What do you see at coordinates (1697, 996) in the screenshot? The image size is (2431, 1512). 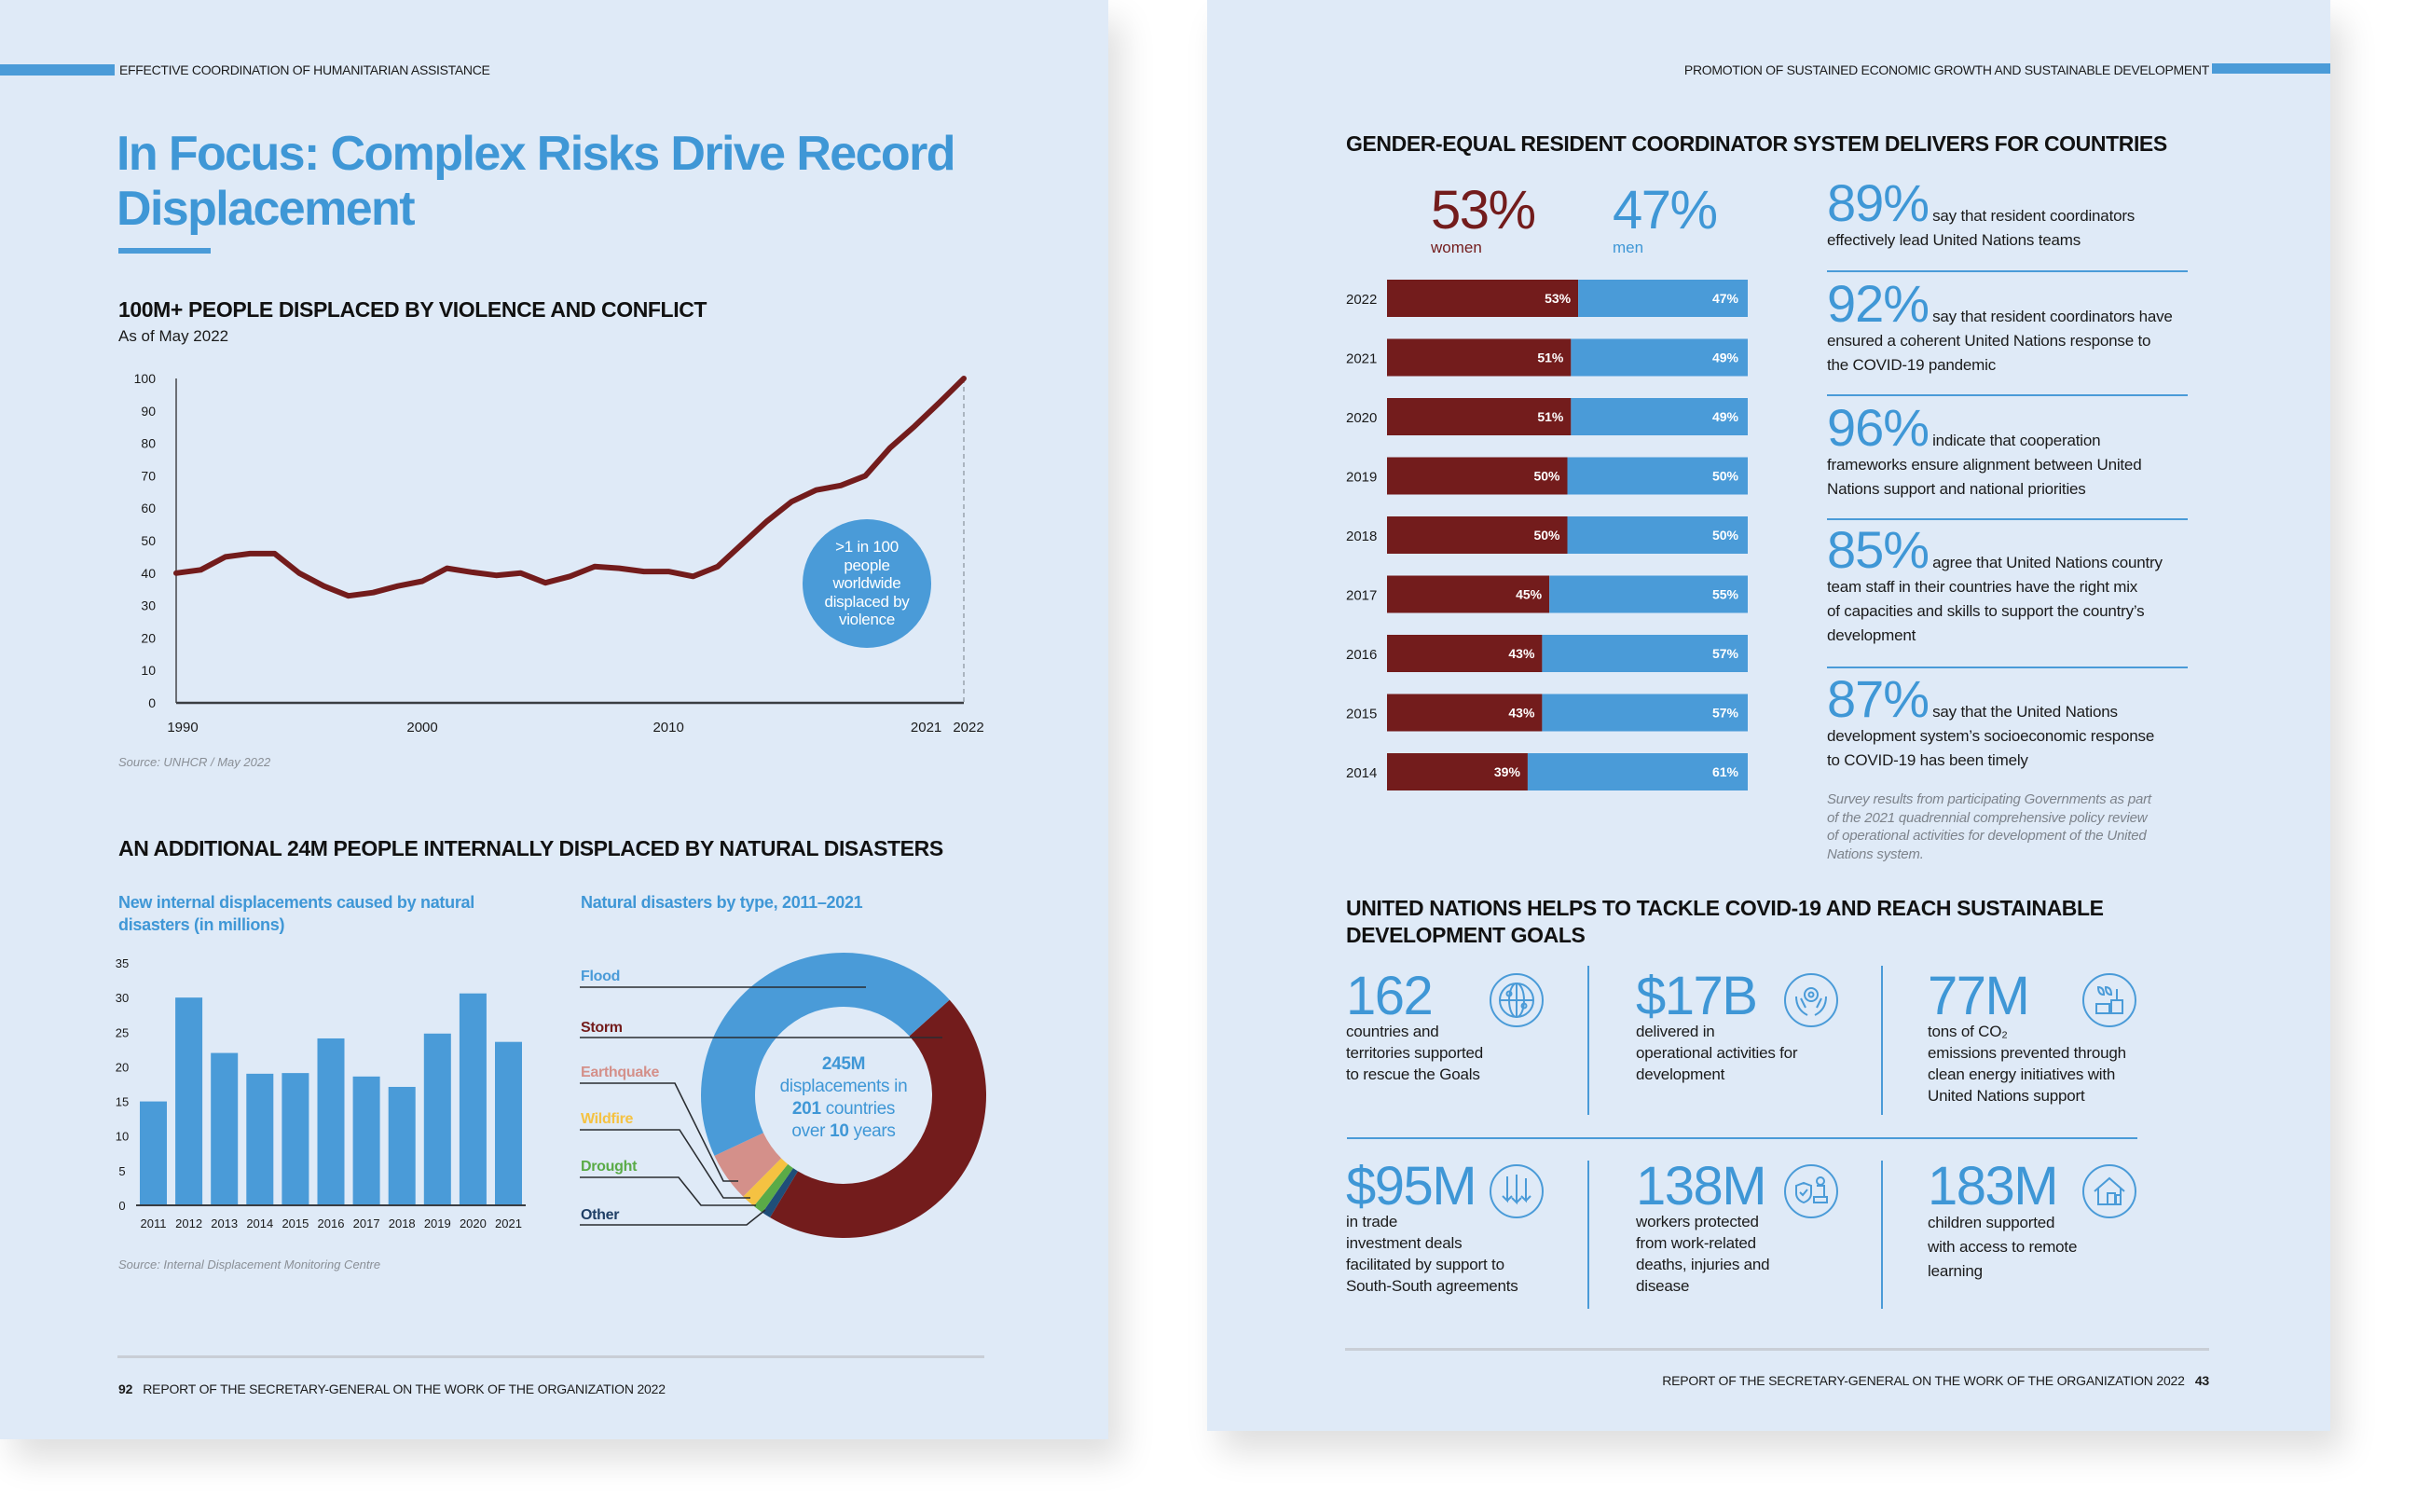 I see `stat-value: $17B` at bounding box center [1697, 996].